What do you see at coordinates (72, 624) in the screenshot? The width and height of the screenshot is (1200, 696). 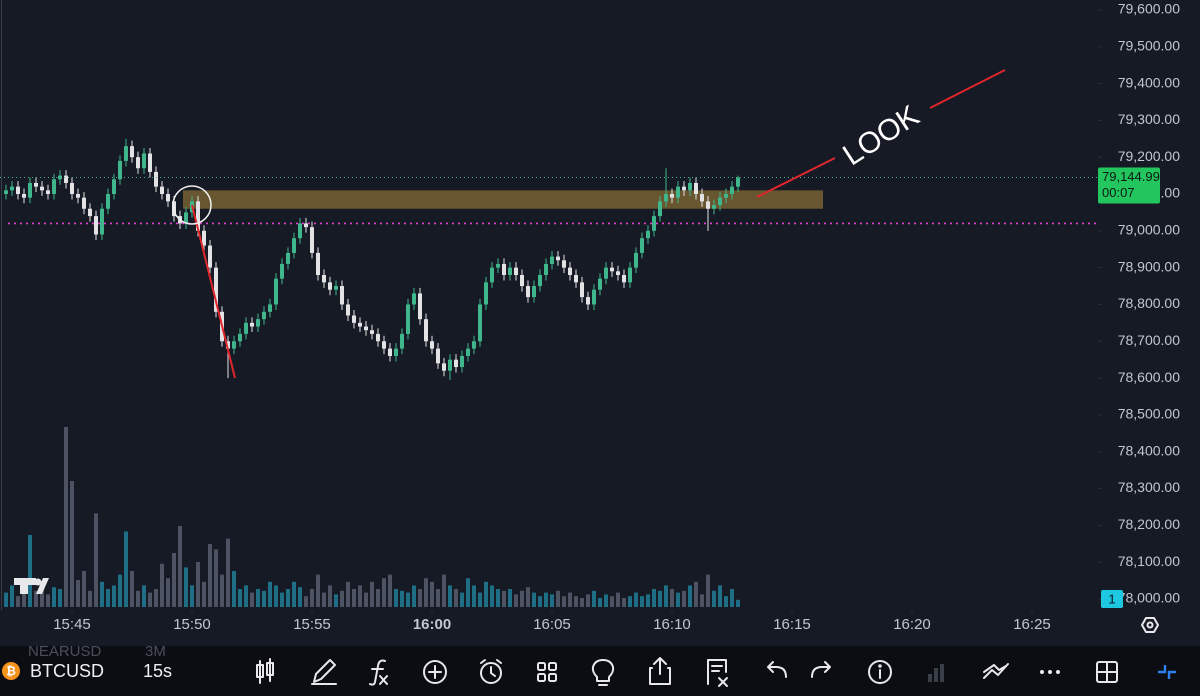 I see `x-tick-label: 15:45` at bounding box center [72, 624].